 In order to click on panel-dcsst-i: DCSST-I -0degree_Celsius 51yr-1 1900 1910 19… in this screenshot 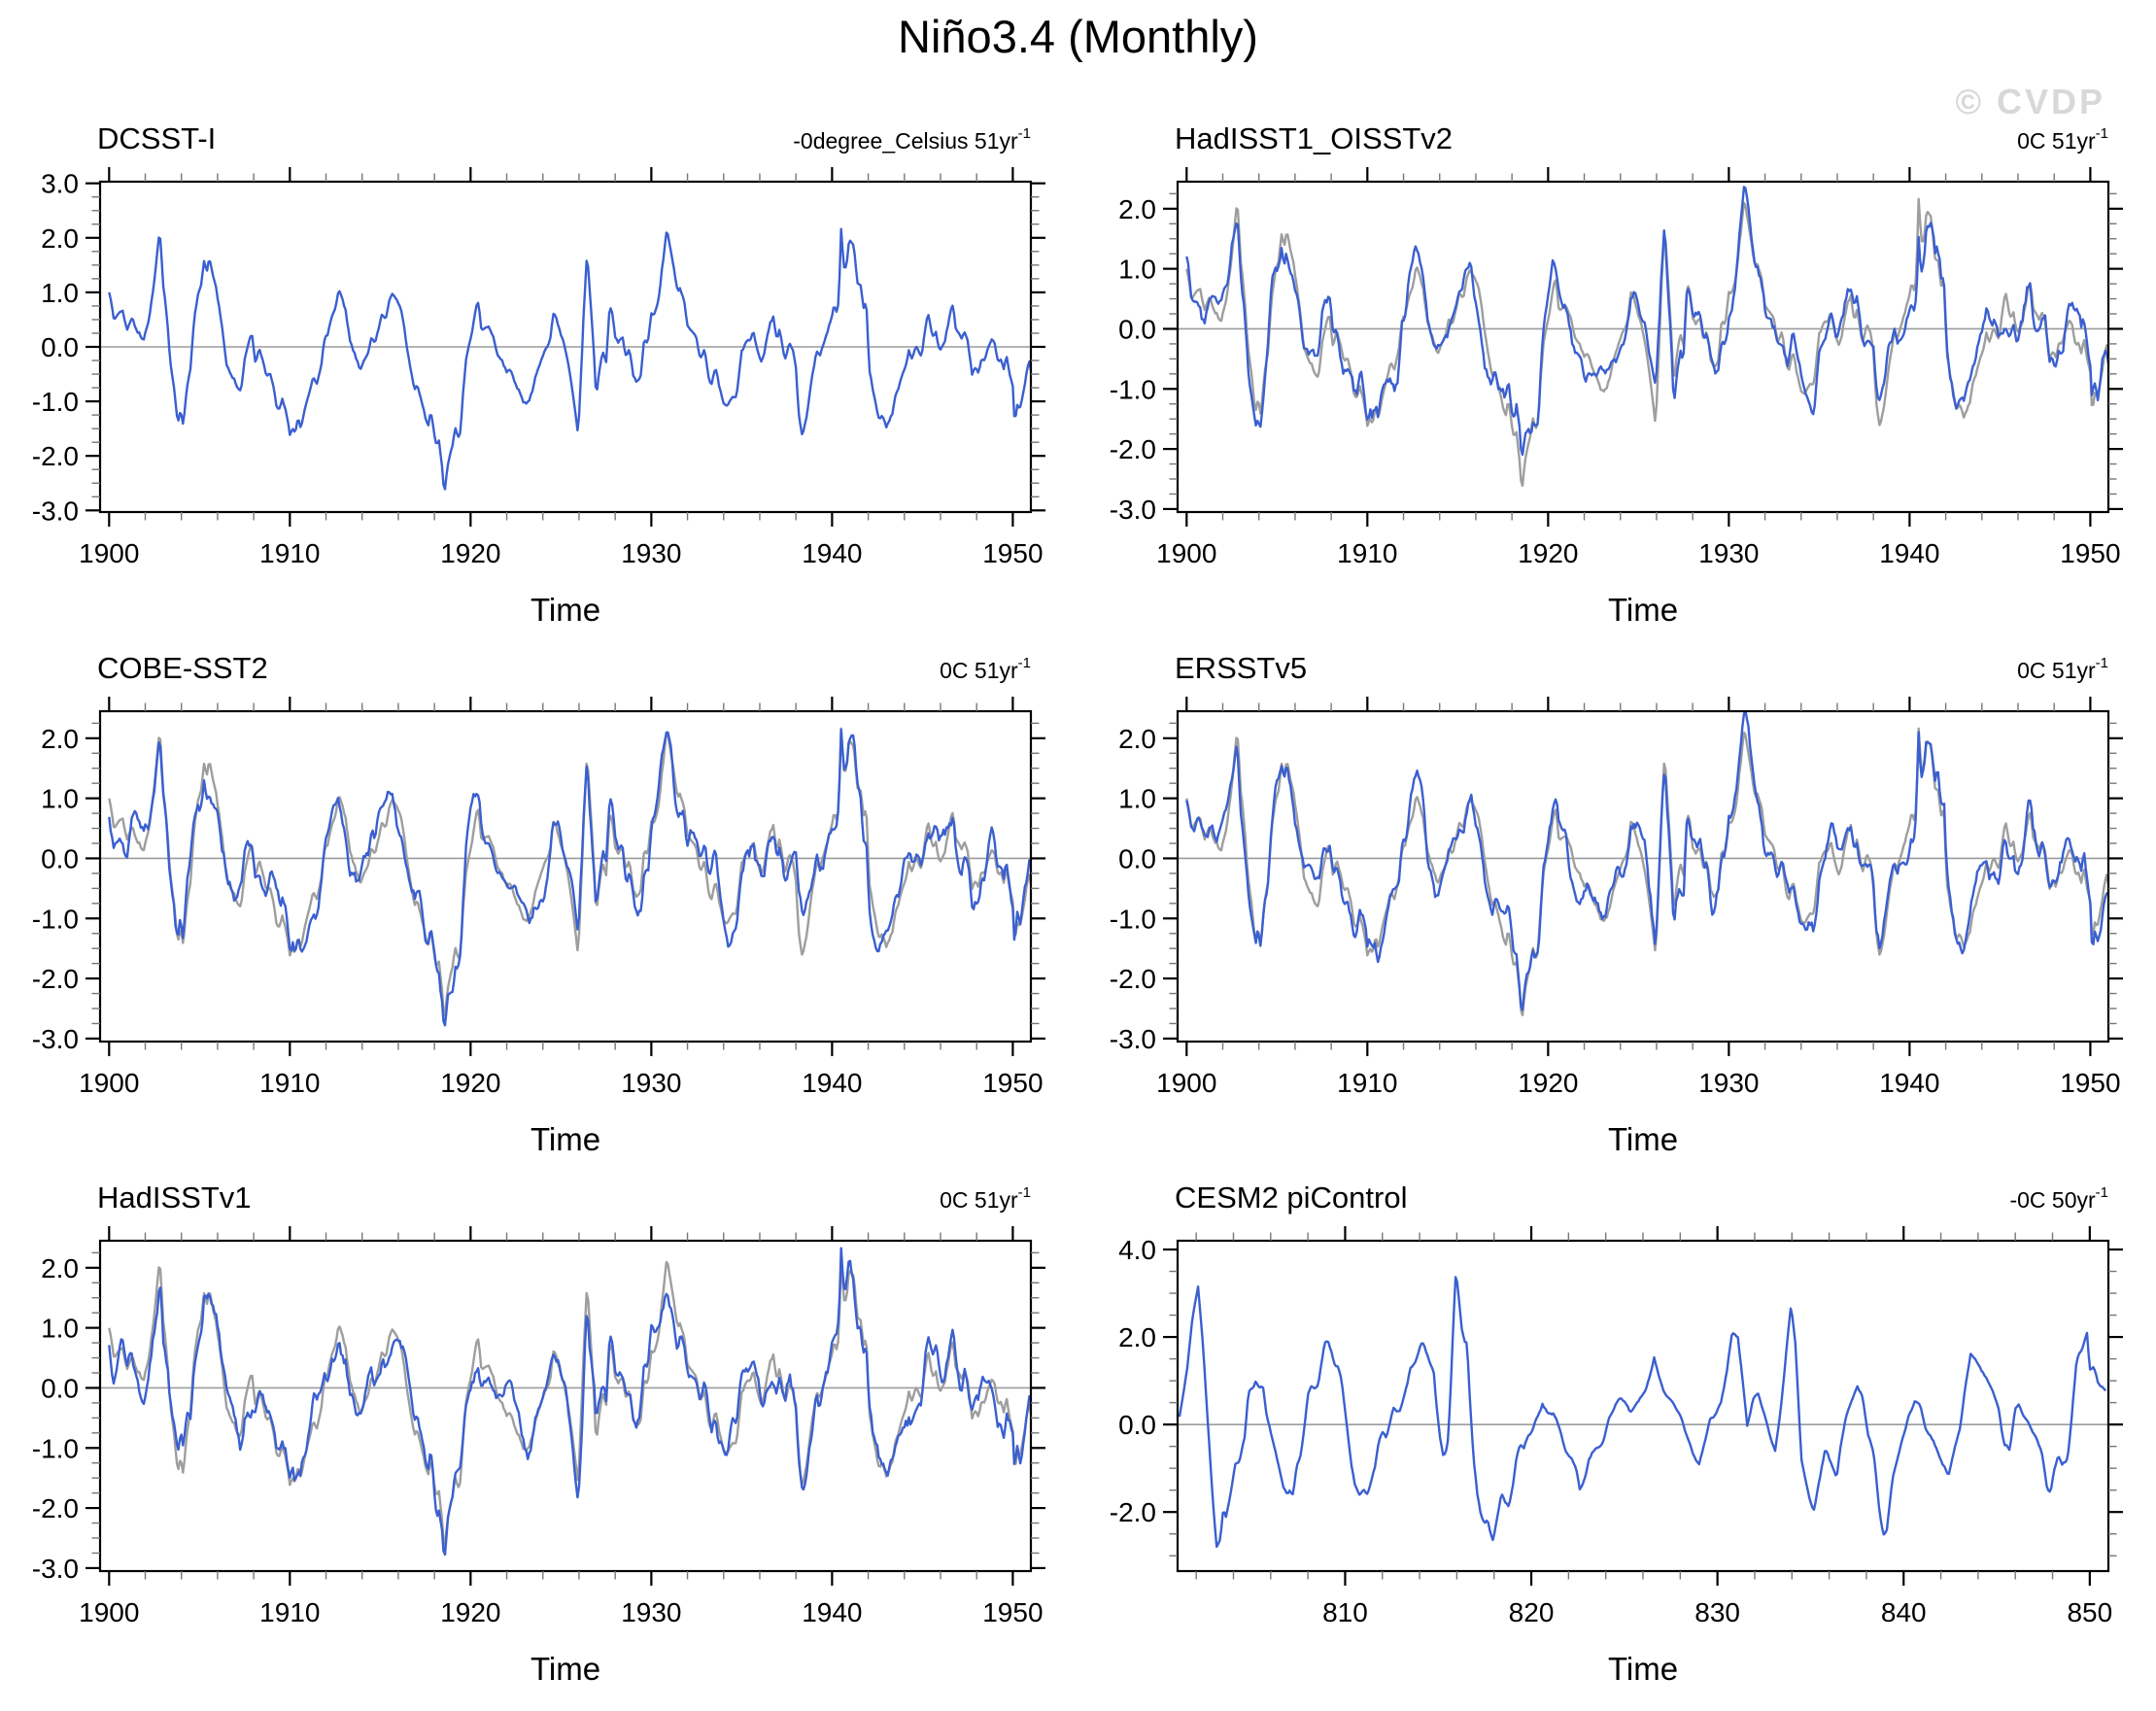, I will do `click(538, 371)`.